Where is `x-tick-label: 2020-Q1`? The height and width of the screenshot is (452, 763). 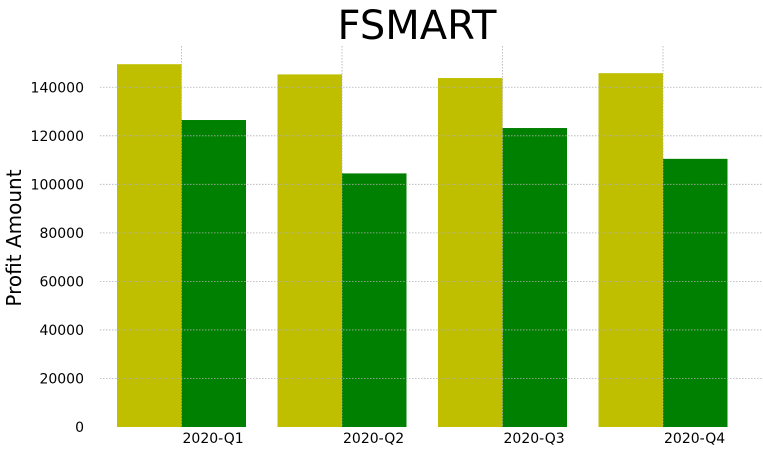
x-tick-label: 2020-Q1 is located at coordinates (213, 439).